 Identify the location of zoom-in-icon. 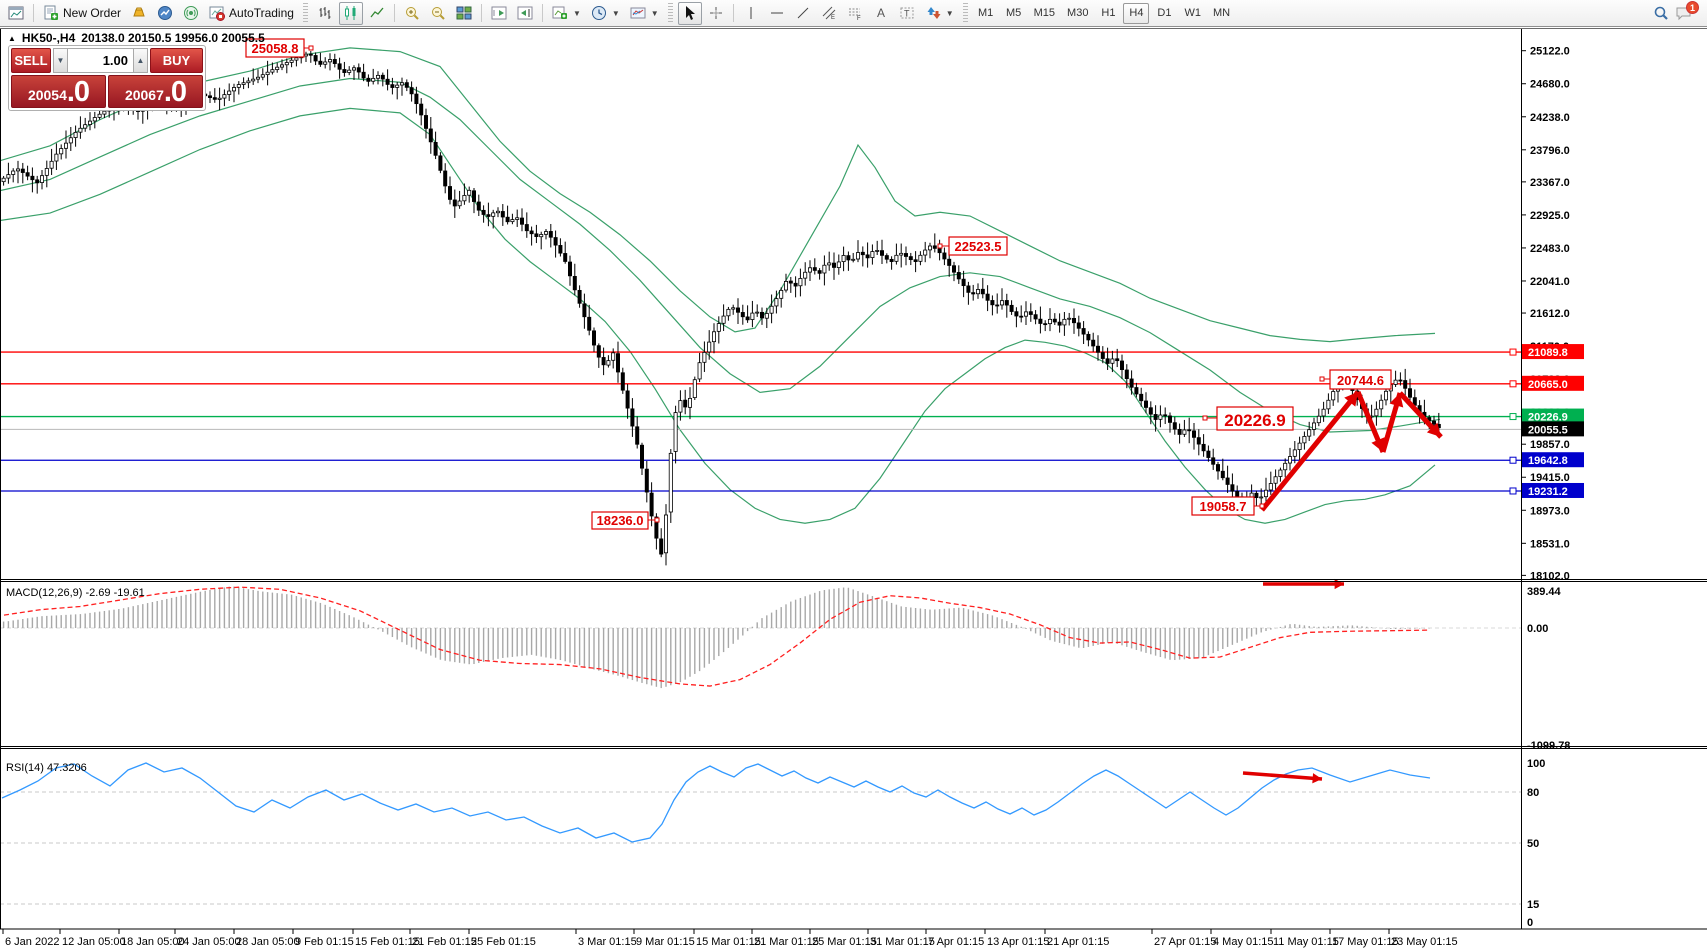
(412, 13).